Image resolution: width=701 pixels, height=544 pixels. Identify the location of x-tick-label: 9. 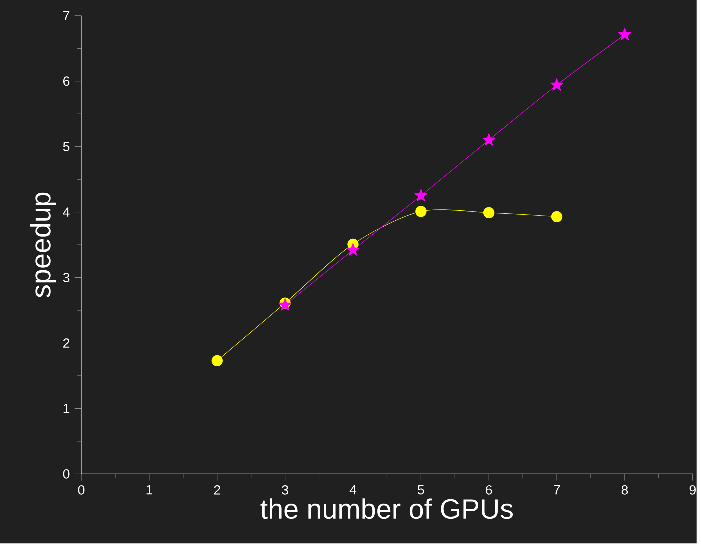
(693, 490).